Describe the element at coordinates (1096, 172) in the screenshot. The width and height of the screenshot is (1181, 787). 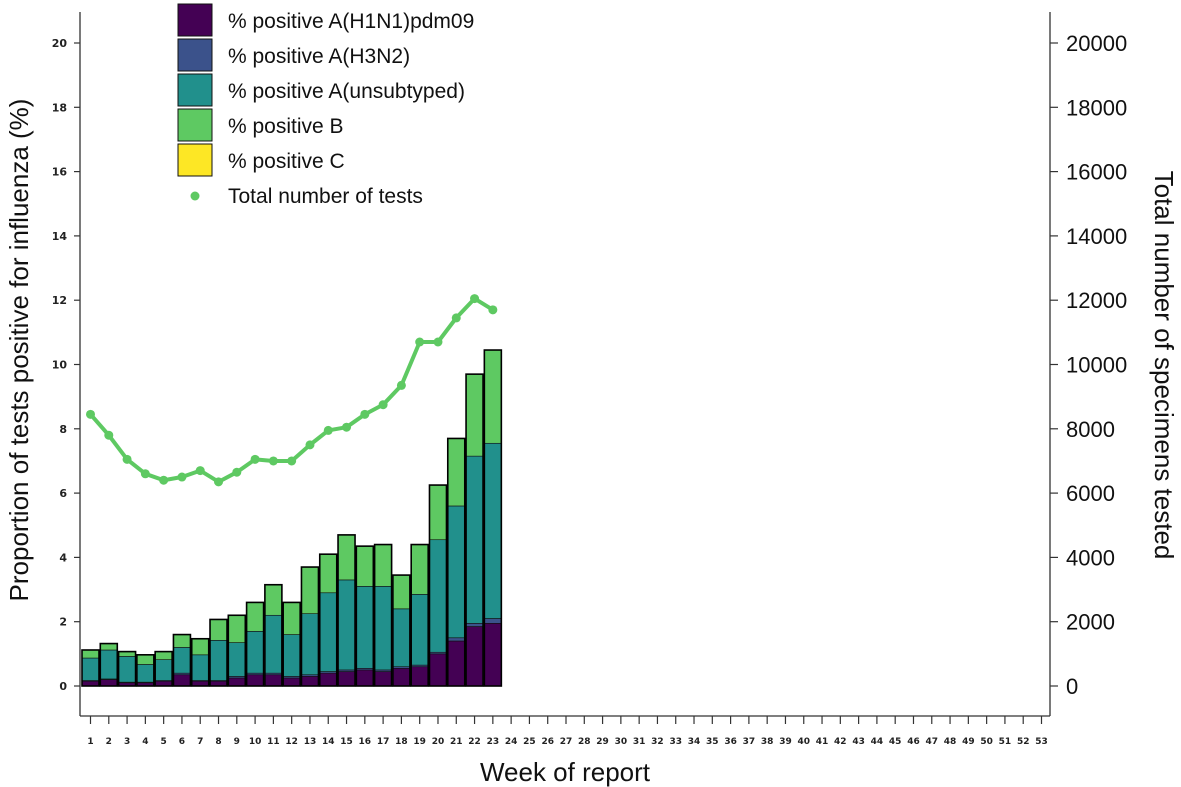
I see `right-tick-label: 16000` at that location.